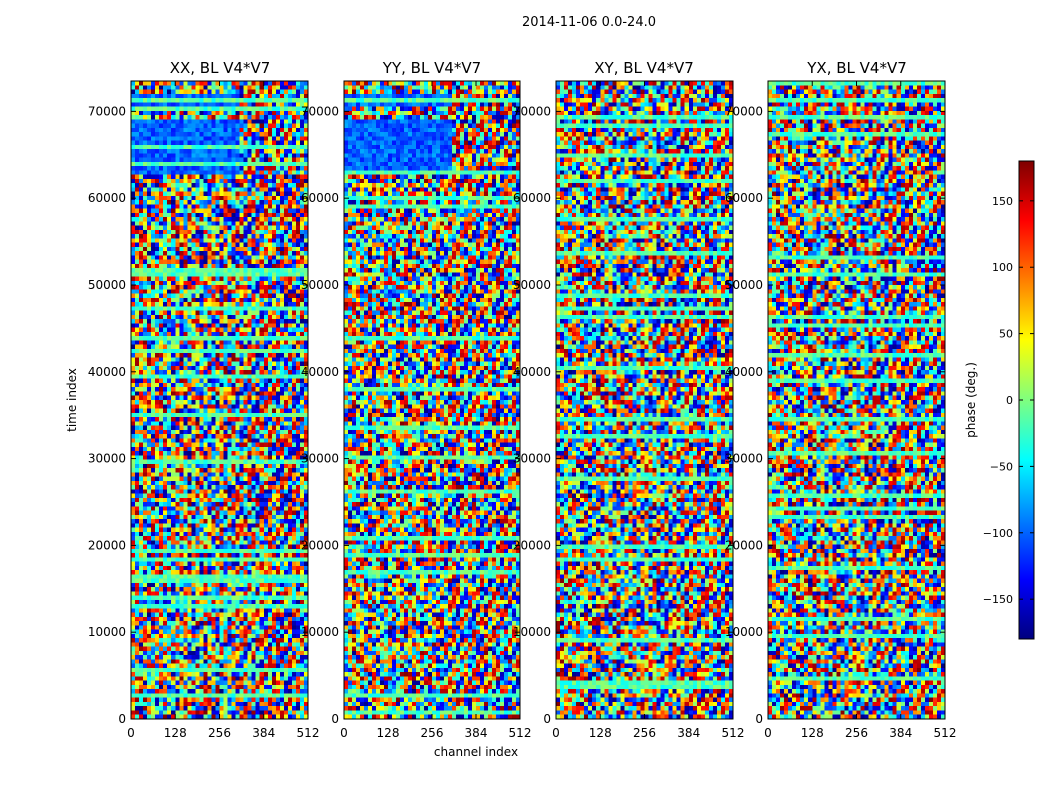  Describe the element at coordinates (476, 752) in the screenshot. I see `x-axis-label: channel index` at that location.